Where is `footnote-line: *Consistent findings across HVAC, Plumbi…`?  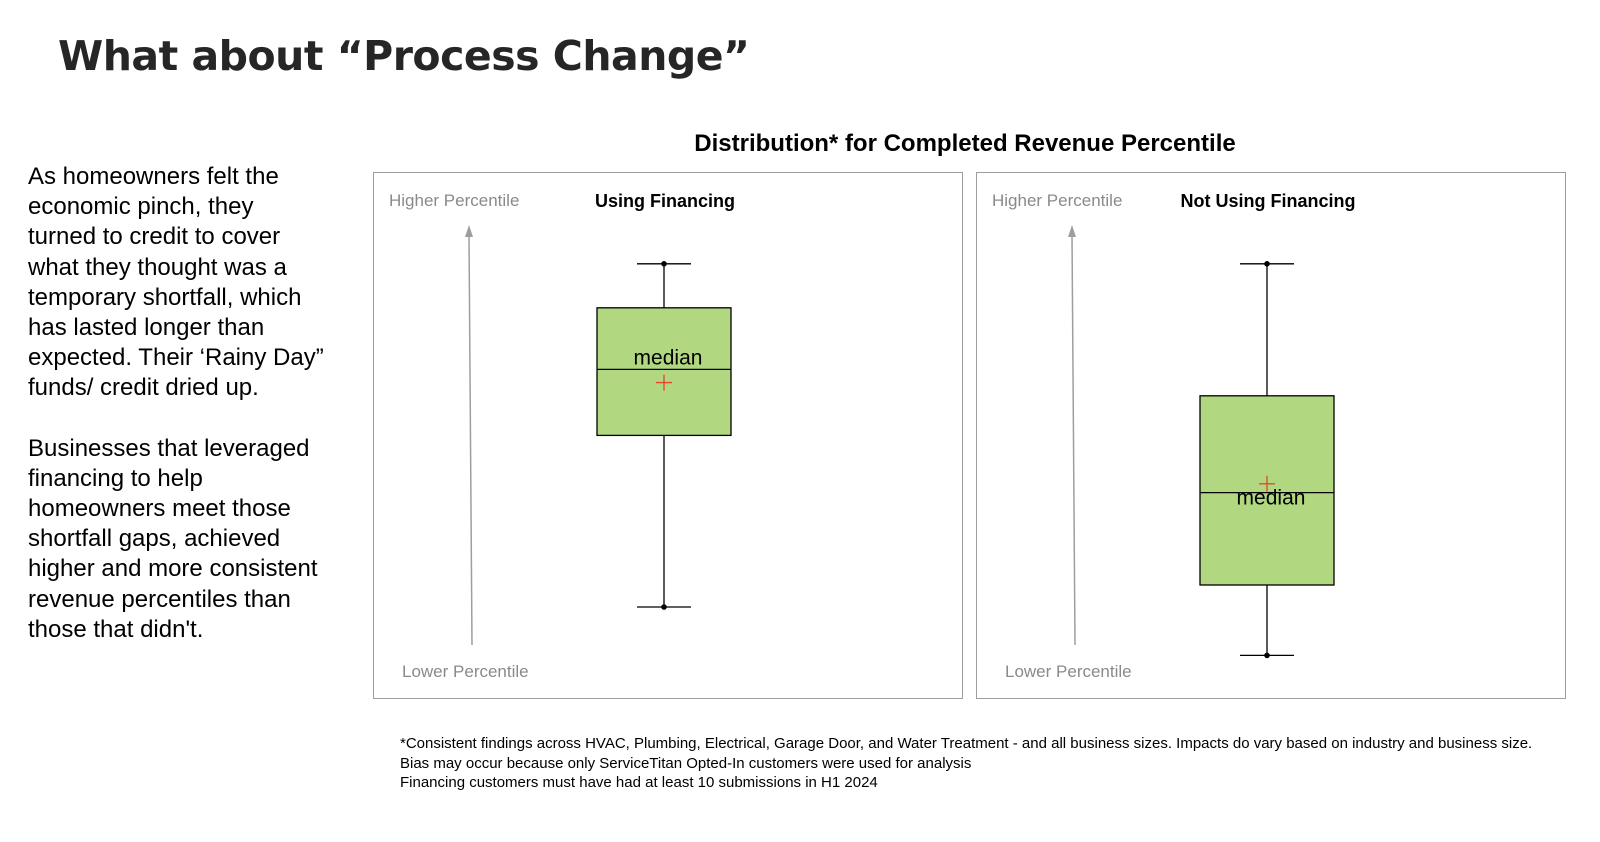 footnote-line: *Consistent findings across HVAC, Plumbi… is located at coordinates (966, 743).